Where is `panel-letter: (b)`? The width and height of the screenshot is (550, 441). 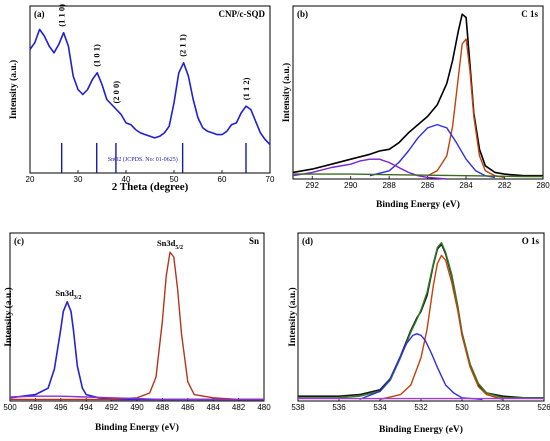 panel-letter: (b) is located at coordinates (302, 14).